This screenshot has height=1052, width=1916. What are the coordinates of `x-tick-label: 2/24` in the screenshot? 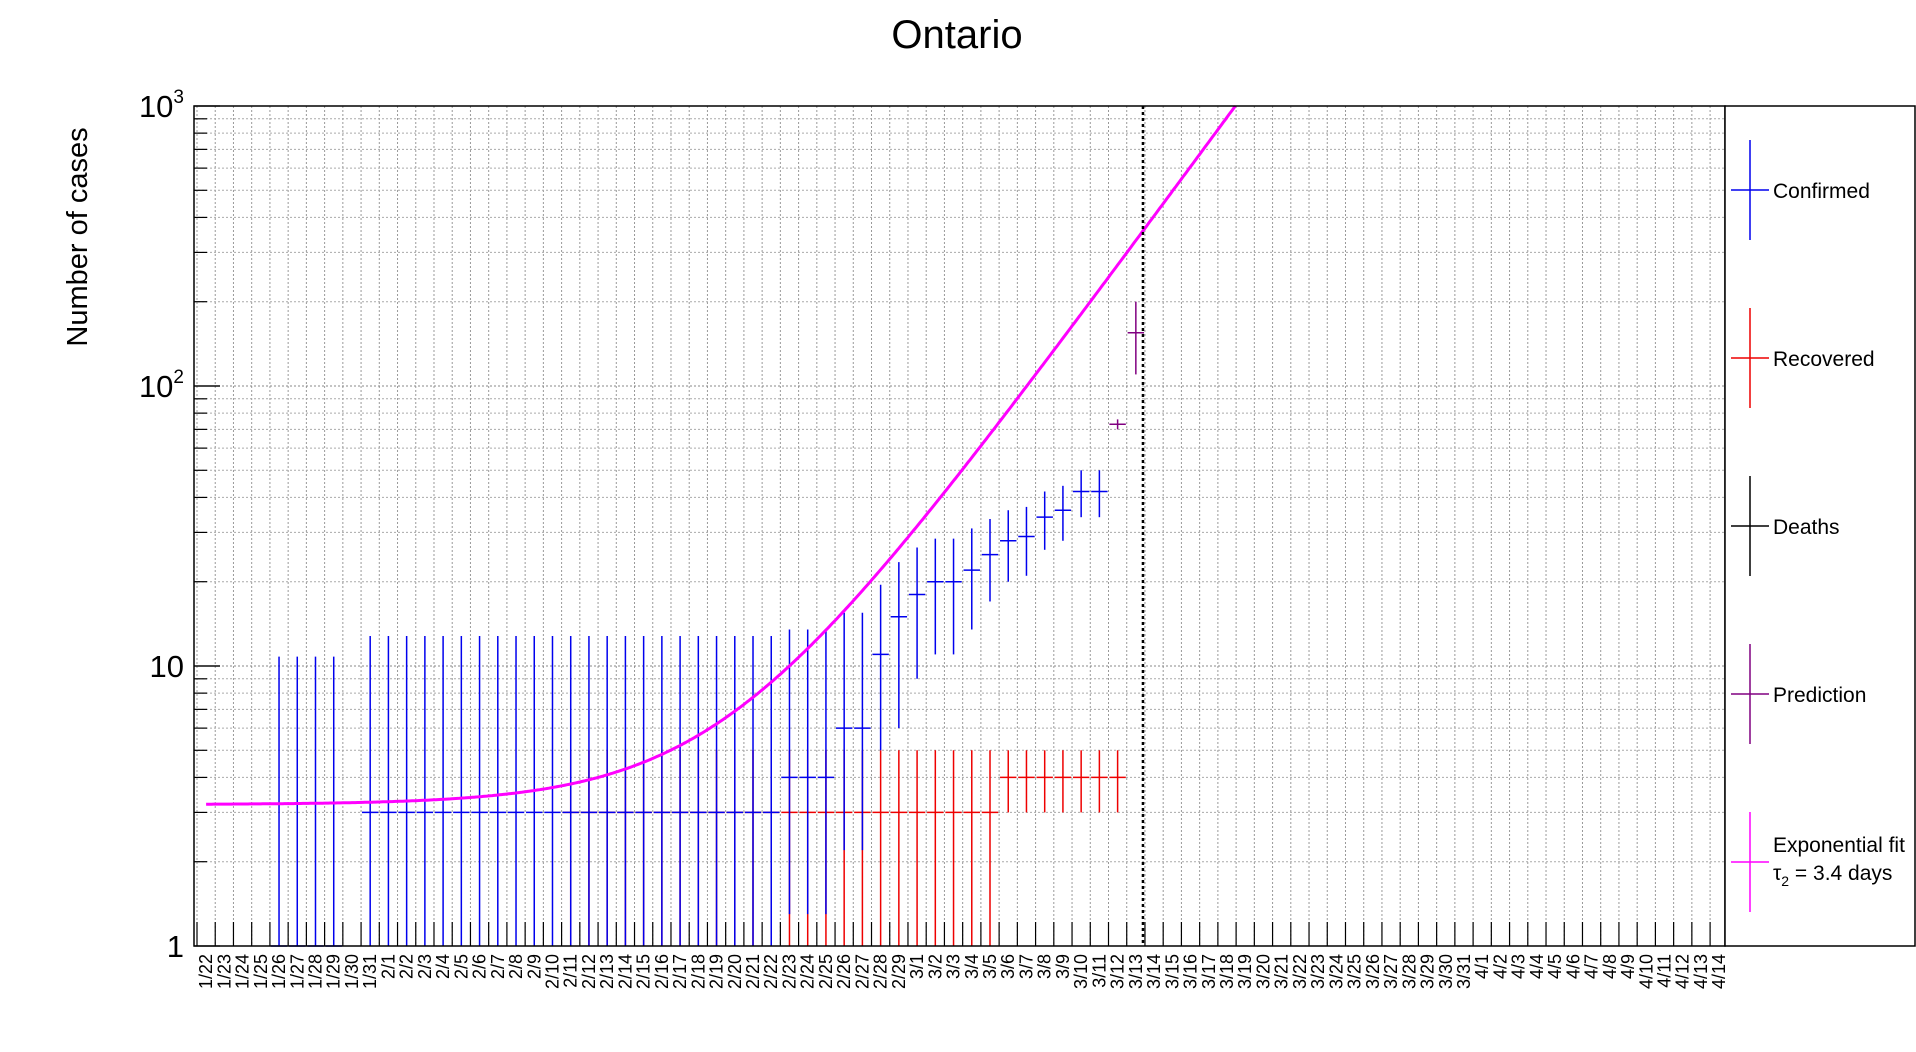 It's located at (808, 971).